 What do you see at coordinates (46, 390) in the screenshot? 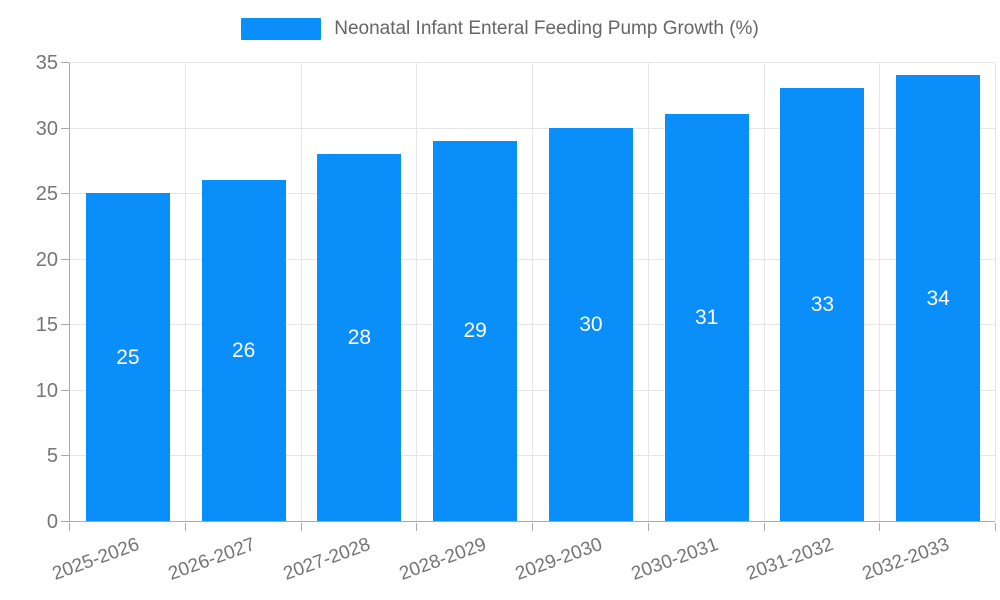
I see `y-axis-tick-label: 10` at bounding box center [46, 390].